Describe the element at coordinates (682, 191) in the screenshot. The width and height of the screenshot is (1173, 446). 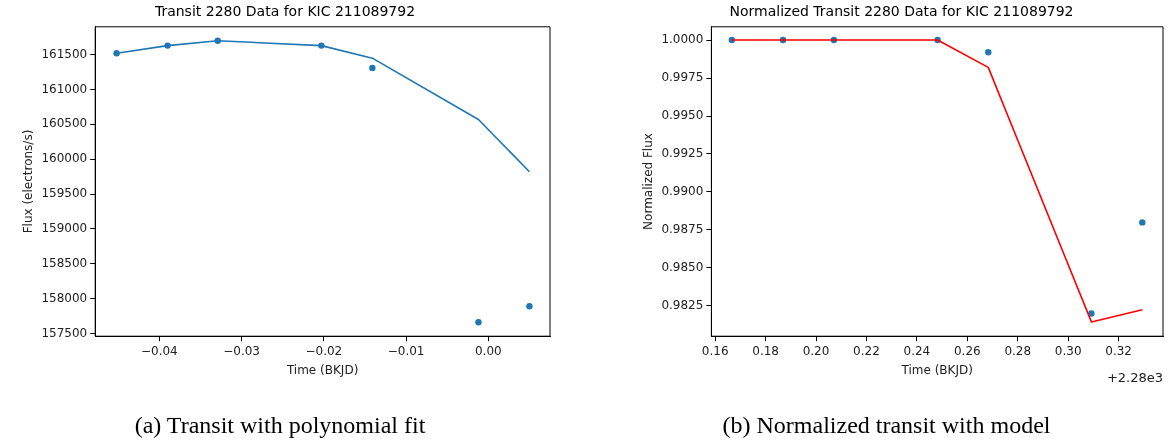
I see `y-tick-label: 0.9900` at that location.